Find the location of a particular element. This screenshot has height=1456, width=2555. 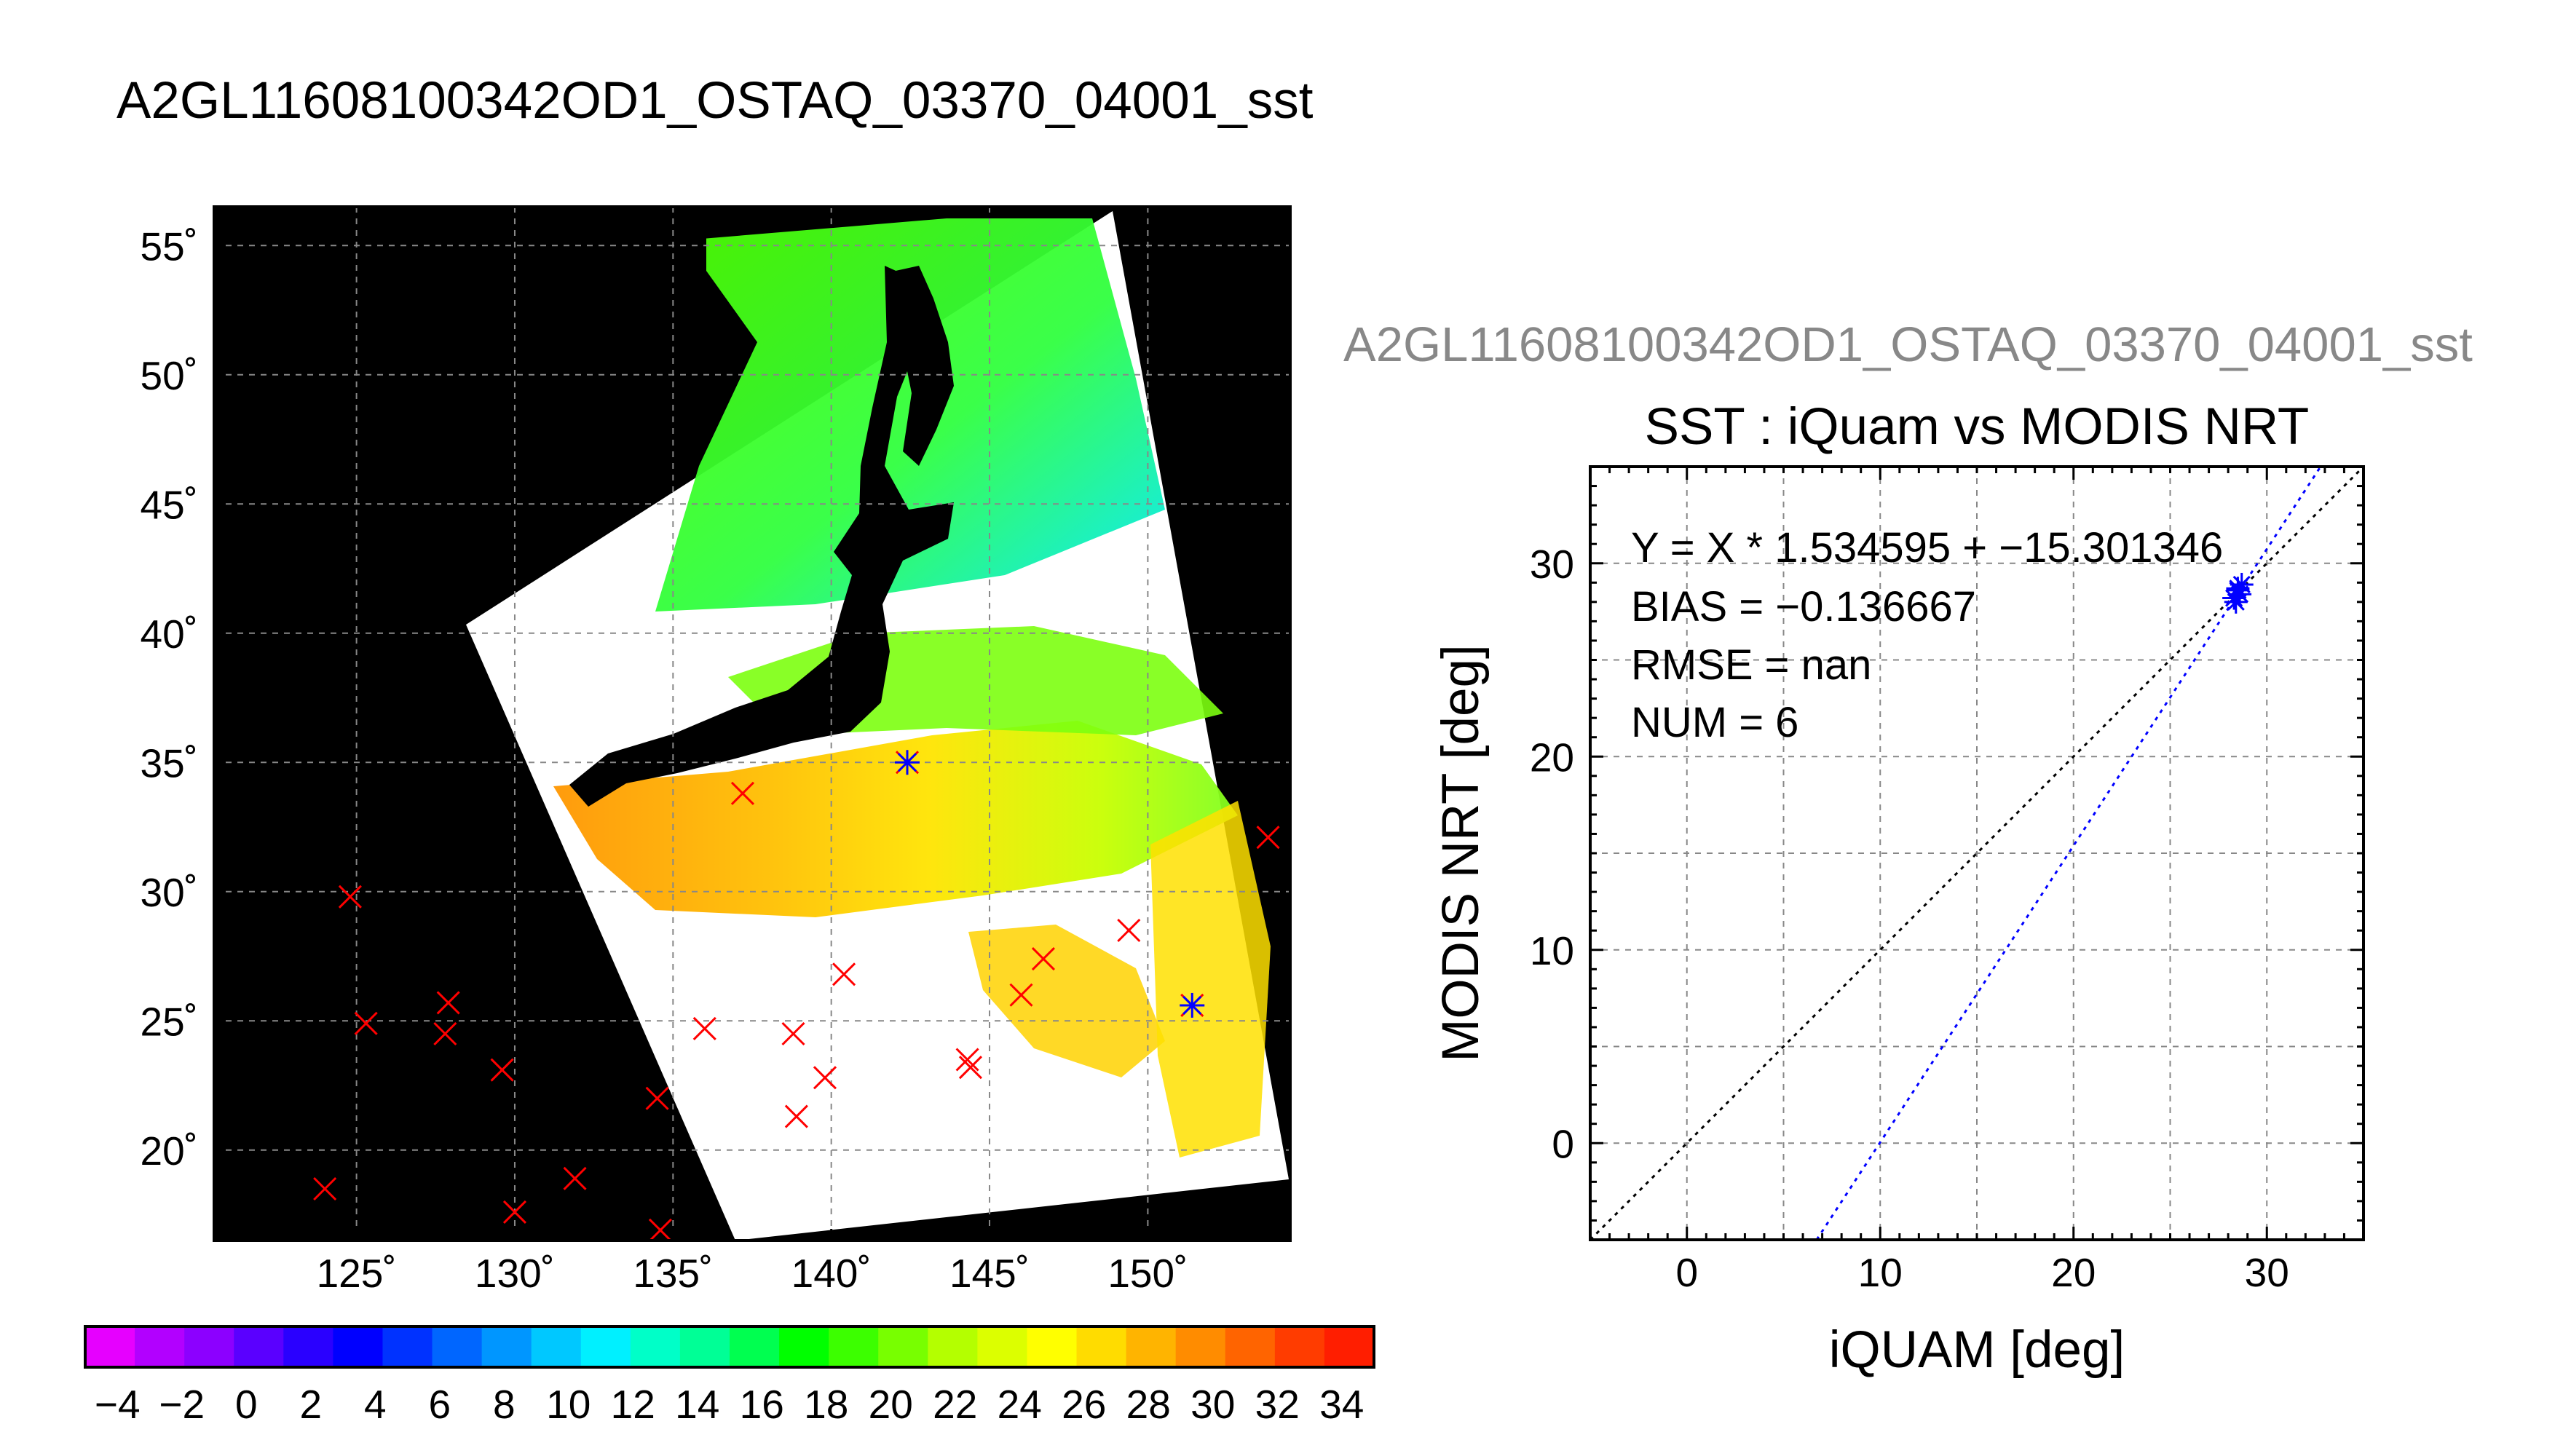

colorbar: −4 −2 0 2 4 6 8 10 12 14 16 18 20 22 24 26 28 30 32 34 is located at coordinates (729, 1376).